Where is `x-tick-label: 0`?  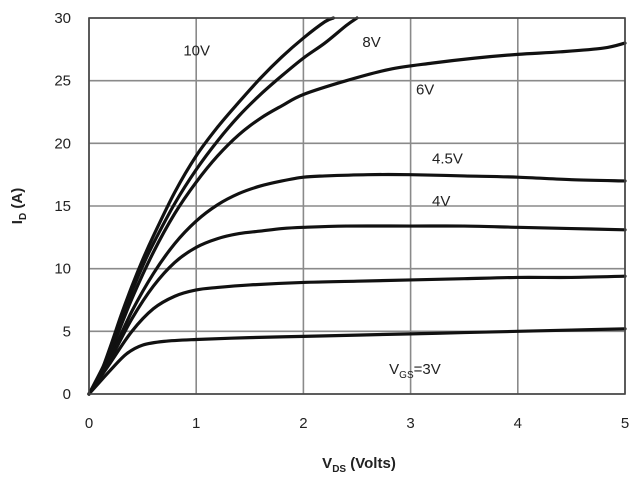
x-tick-label: 0 is located at coordinates (89, 423).